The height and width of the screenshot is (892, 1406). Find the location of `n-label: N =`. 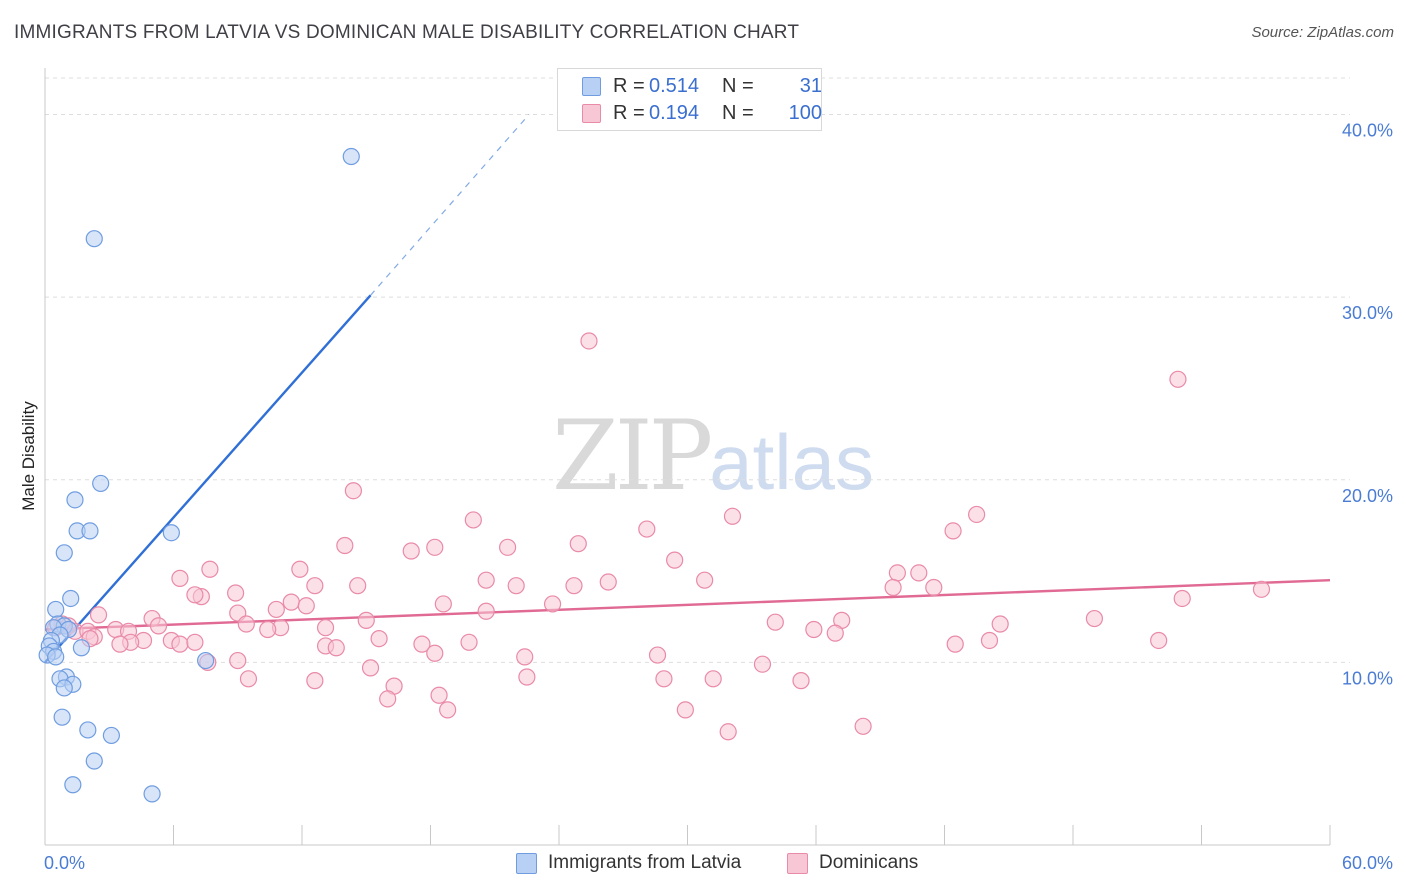

n-label: N = is located at coordinates (738, 113).